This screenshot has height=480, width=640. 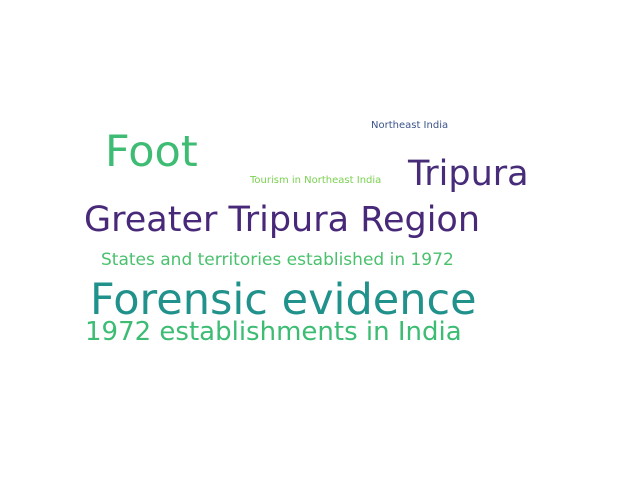 What do you see at coordinates (282, 220) in the screenshot?
I see `word-greater-tripura-region: Greater Tripura Region` at bounding box center [282, 220].